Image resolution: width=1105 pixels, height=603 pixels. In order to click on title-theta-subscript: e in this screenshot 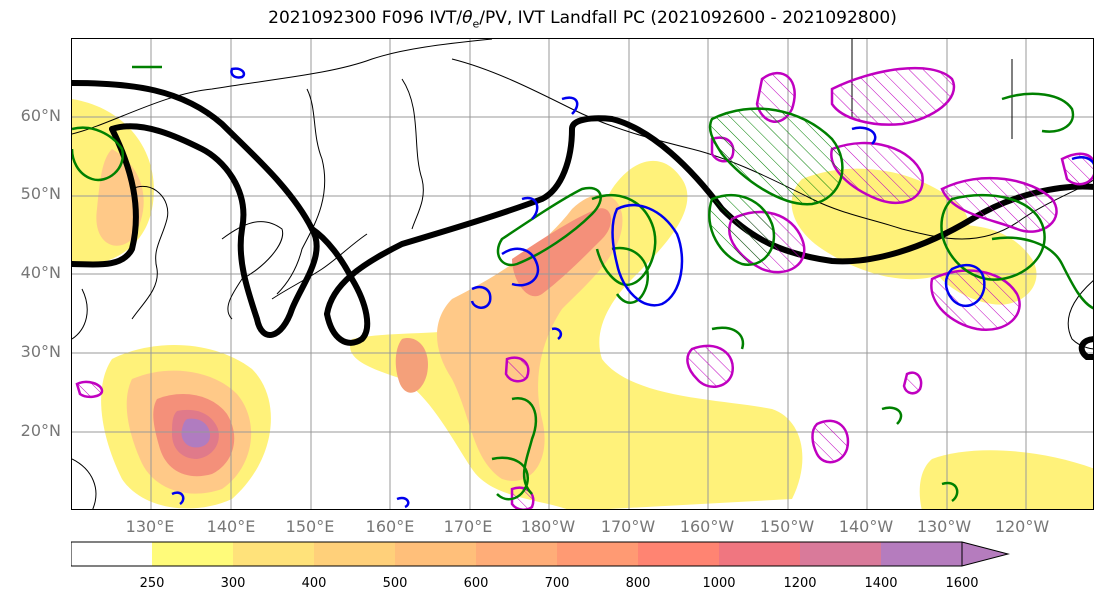, I will do `click(476, 24)`.